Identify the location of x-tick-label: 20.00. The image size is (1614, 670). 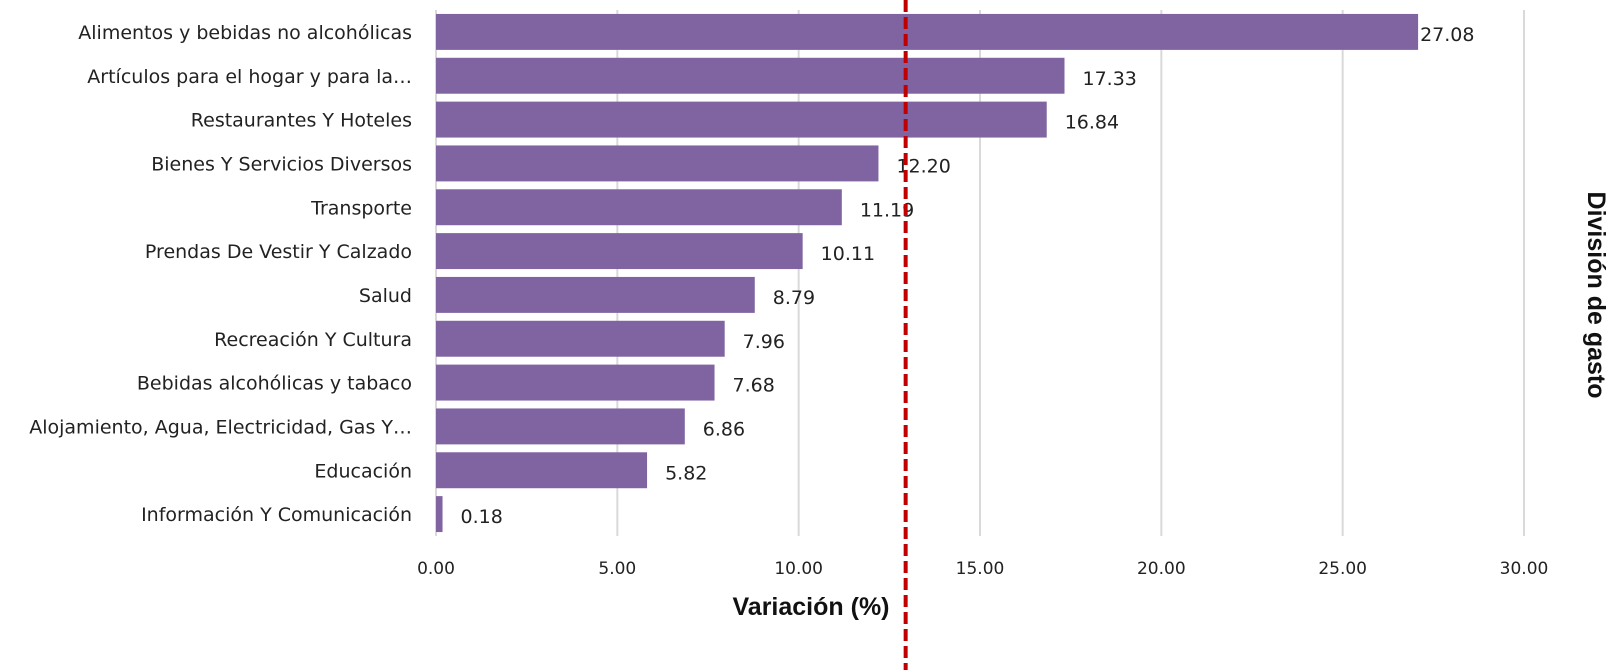
(1161, 569).